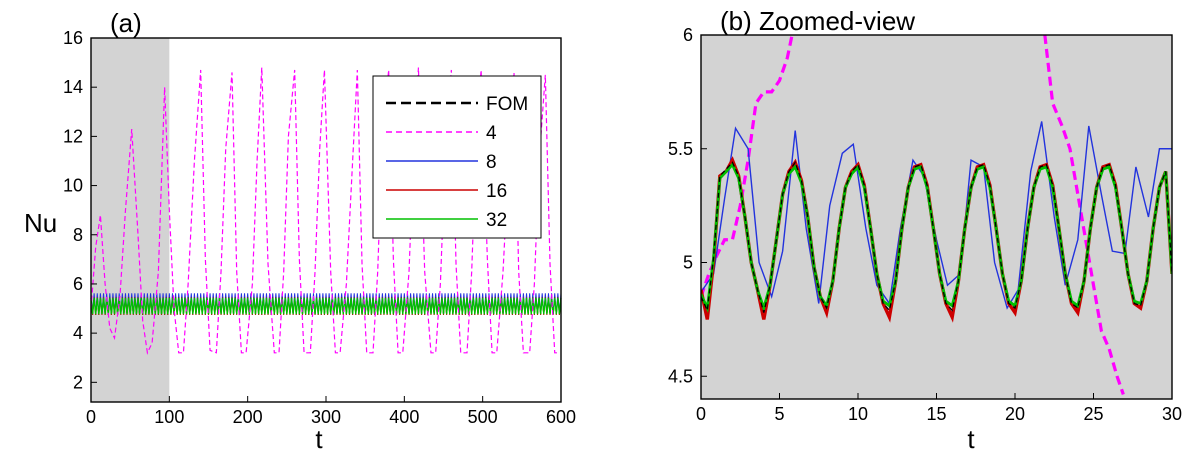  I want to click on legend-items: FOM 4 8 16 32, so click(457, 162).